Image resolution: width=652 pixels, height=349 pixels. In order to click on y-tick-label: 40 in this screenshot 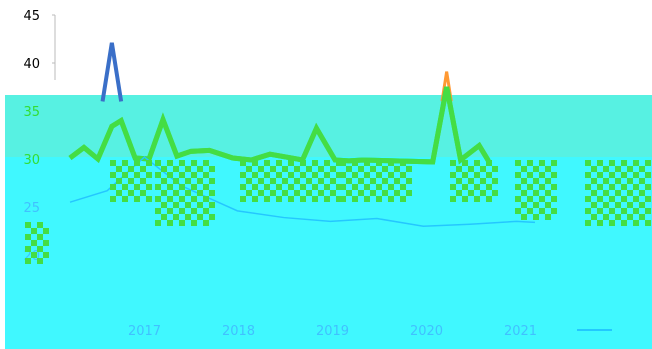, I will do `click(31, 64)`.